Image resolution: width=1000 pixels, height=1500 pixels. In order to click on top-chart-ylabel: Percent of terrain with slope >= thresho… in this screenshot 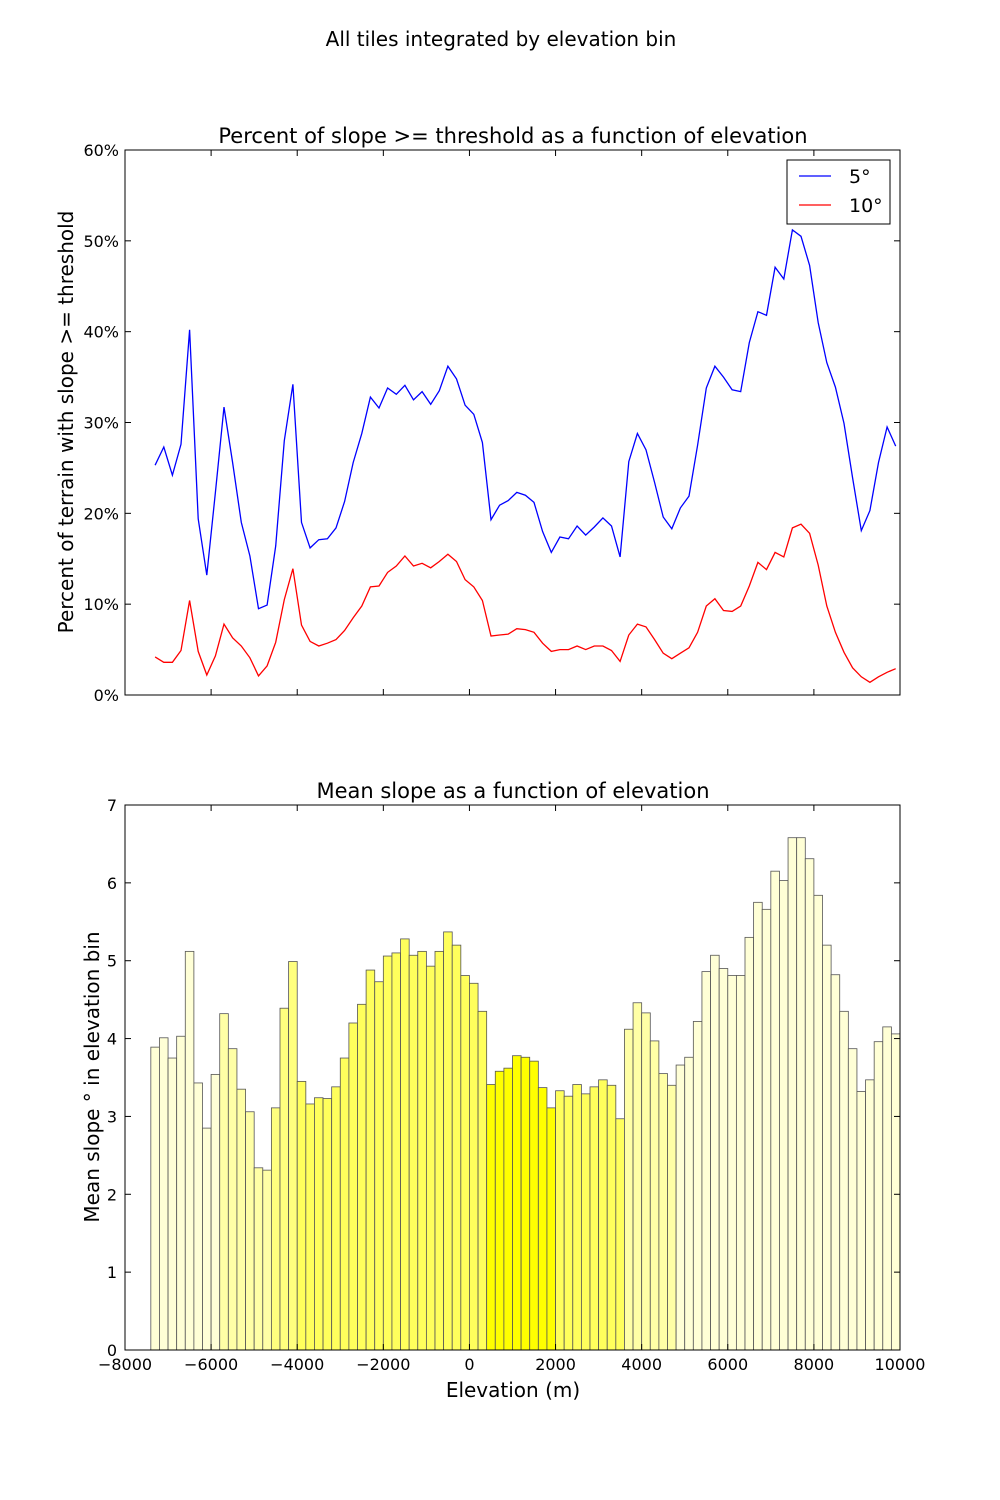, I will do `click(66, 422)`.